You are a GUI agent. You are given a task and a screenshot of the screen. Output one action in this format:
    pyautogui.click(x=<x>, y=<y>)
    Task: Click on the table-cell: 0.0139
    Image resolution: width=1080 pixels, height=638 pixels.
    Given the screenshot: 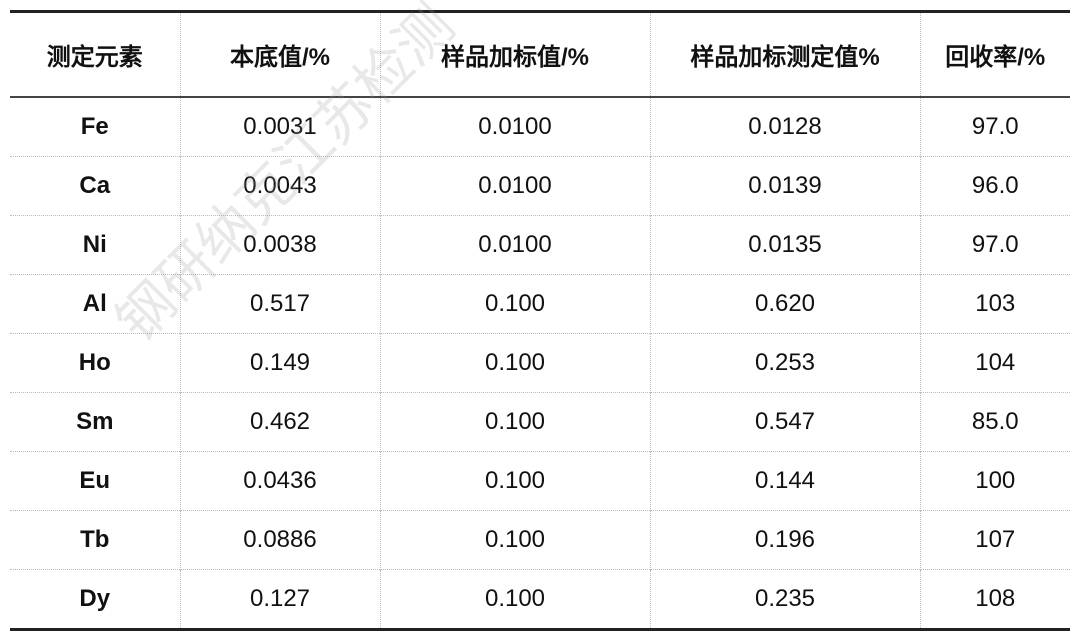 What is the action you would take?
    pyautogui.click(x=785, y=186)
    